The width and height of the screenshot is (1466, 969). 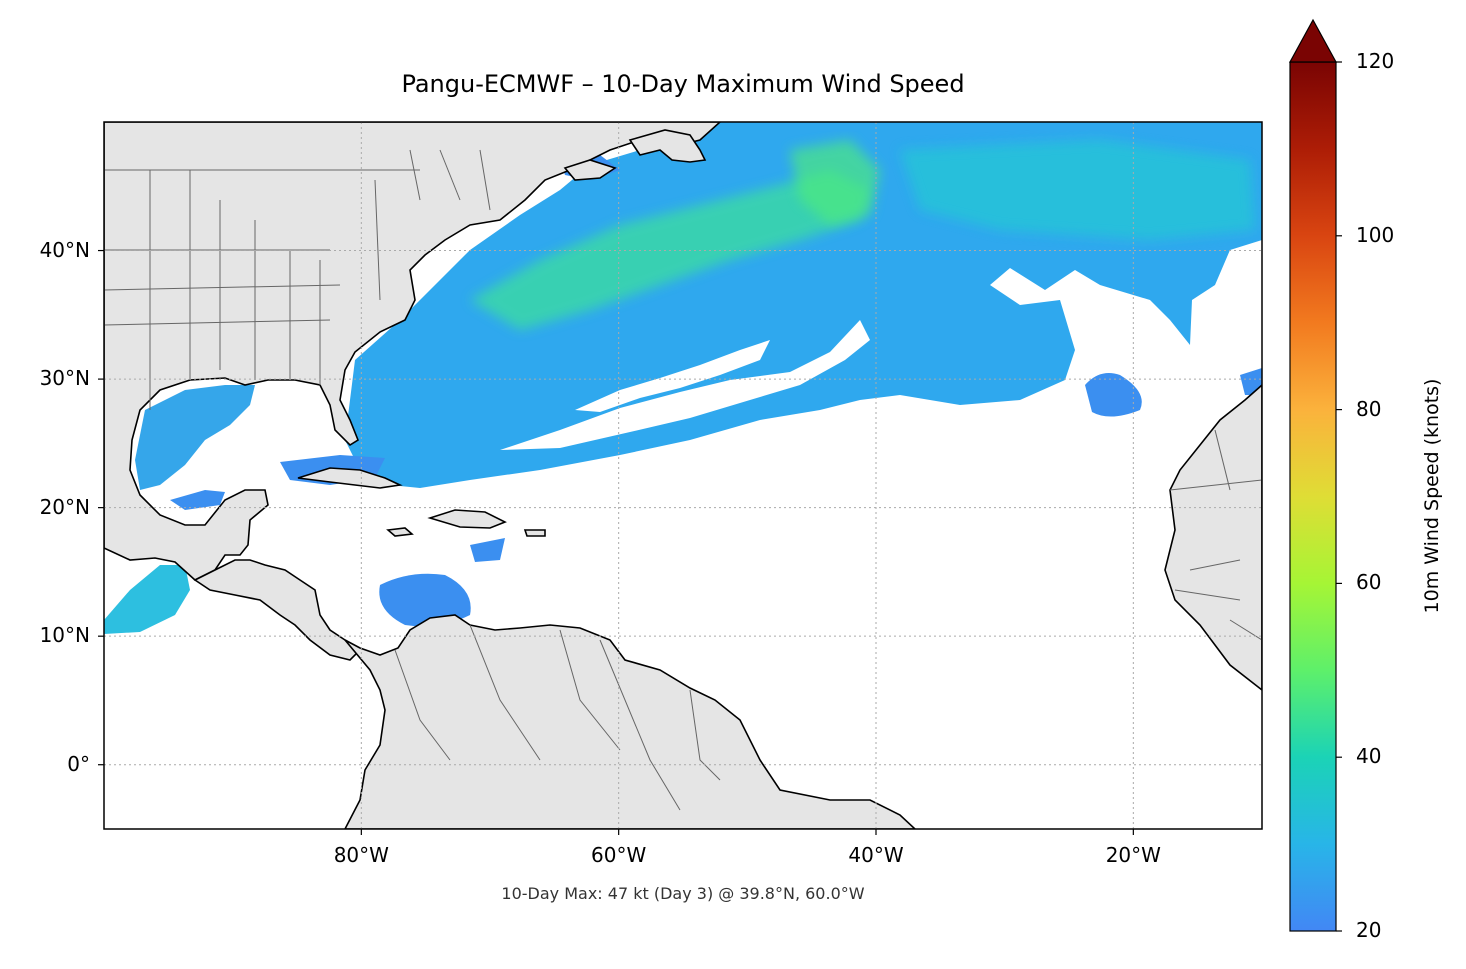 I want to click on colorbar-tick-label: 80, so click(x=1369, y=408).